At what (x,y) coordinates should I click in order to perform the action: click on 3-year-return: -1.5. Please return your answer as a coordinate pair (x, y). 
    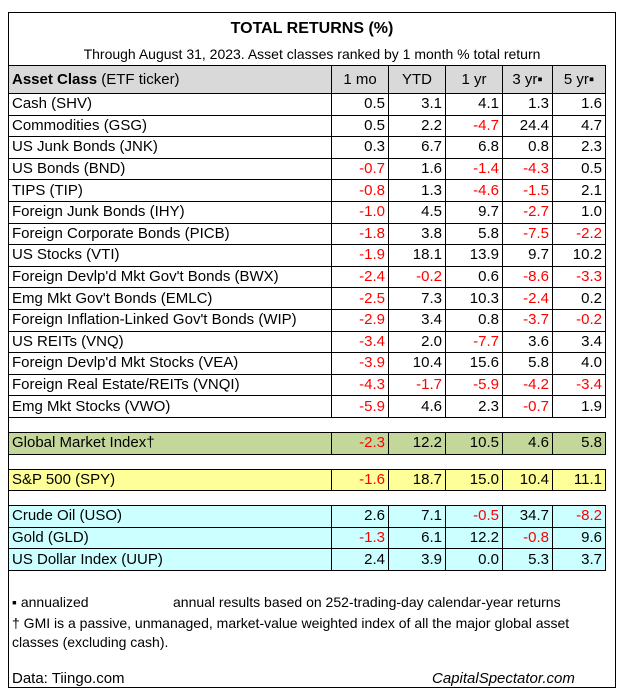
    Looking at the image, I should click on (527, 190).